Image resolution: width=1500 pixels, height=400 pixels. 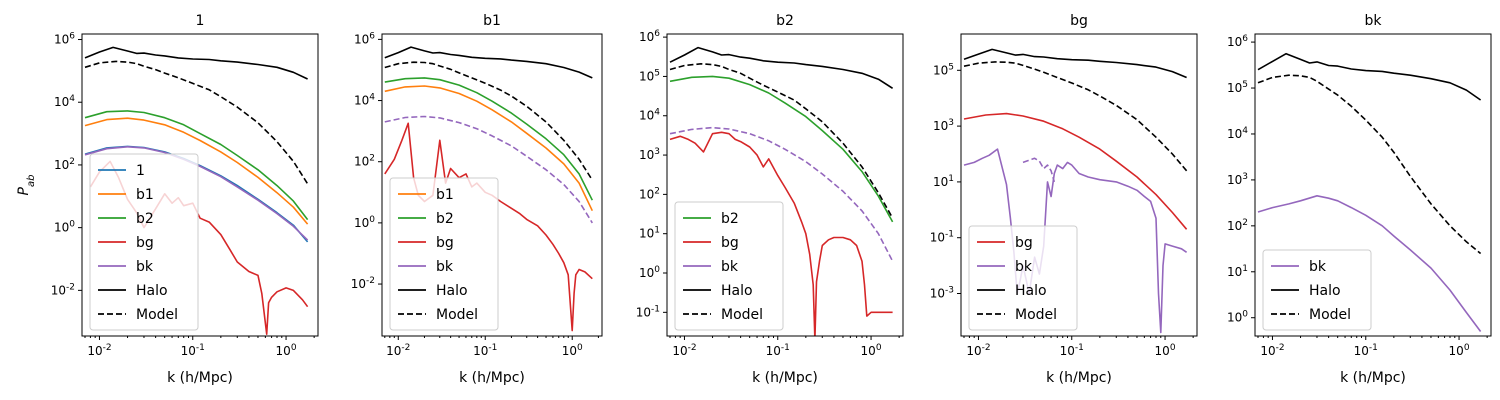 I want to click on legend: b1 b2 bg bk Halo Model, so click(x=444, y=254).